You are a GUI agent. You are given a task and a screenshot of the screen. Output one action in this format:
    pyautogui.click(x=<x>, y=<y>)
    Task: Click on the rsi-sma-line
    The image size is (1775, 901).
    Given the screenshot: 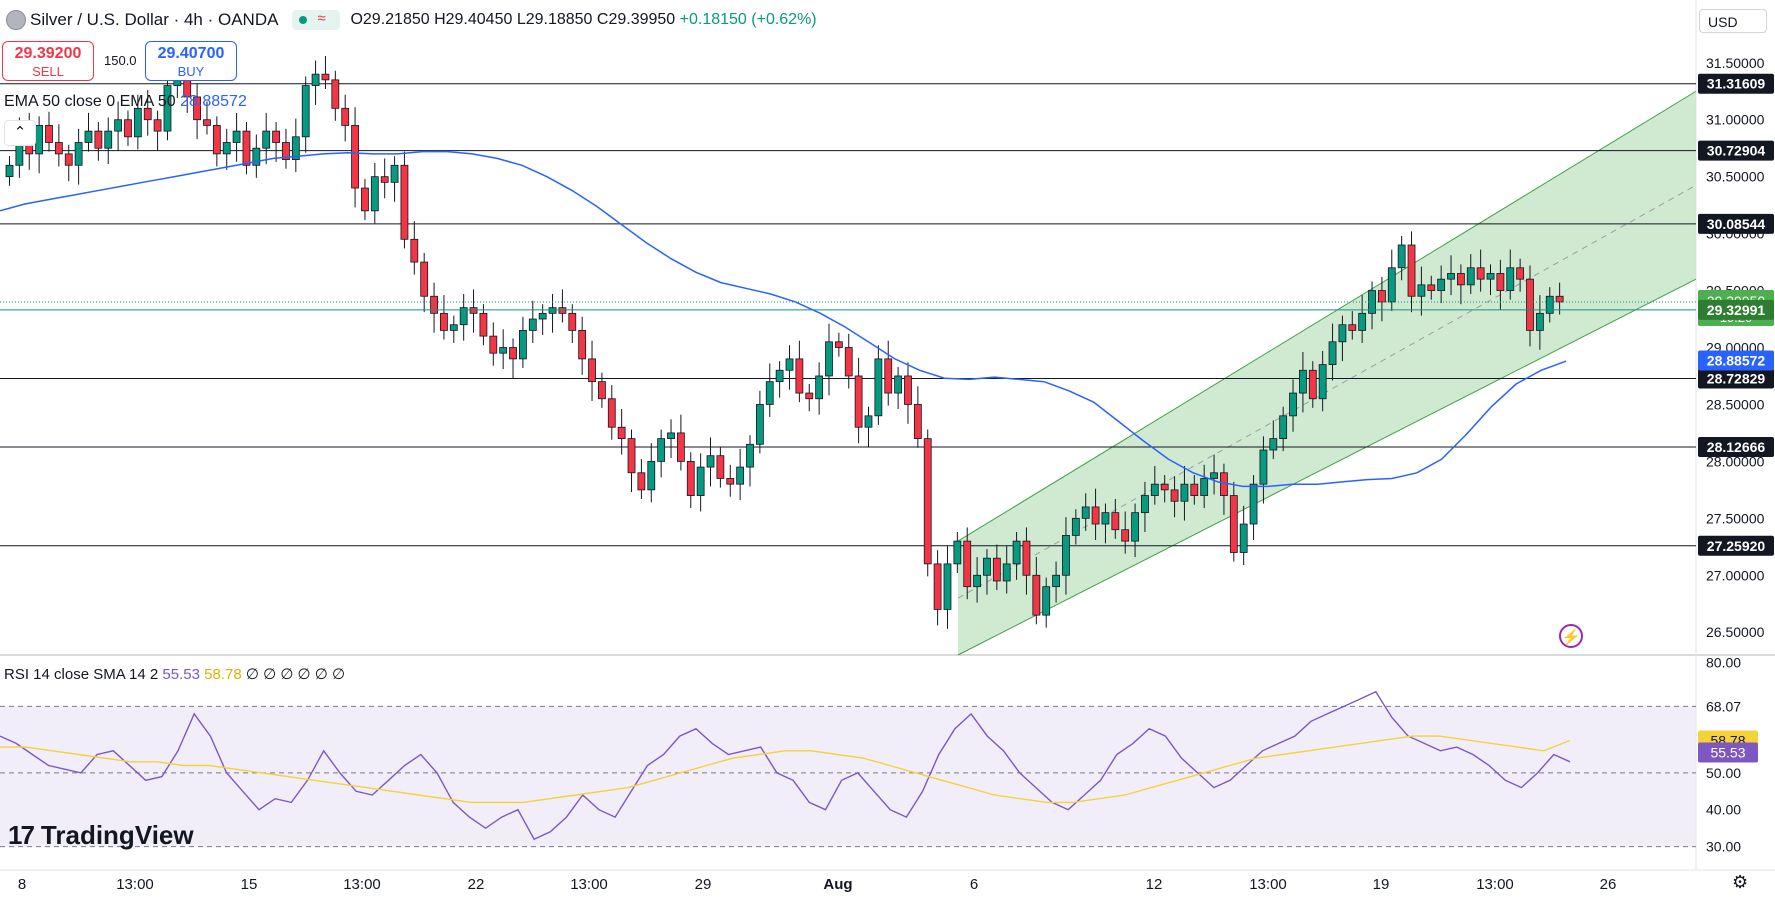 What is the action you would take?
    pyautogui.click(x=785, y=769)
    